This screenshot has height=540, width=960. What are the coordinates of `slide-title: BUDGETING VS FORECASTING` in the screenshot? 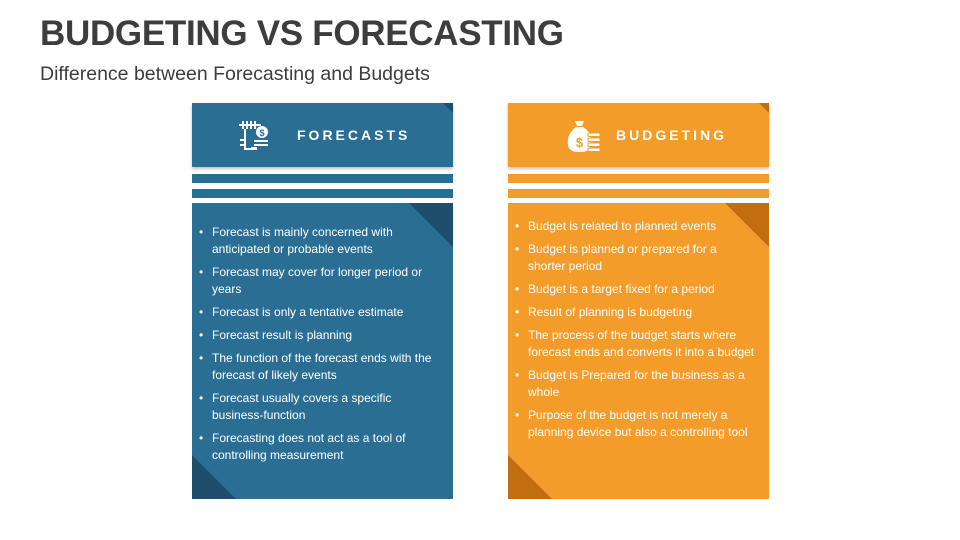 It's located at (302, 33).